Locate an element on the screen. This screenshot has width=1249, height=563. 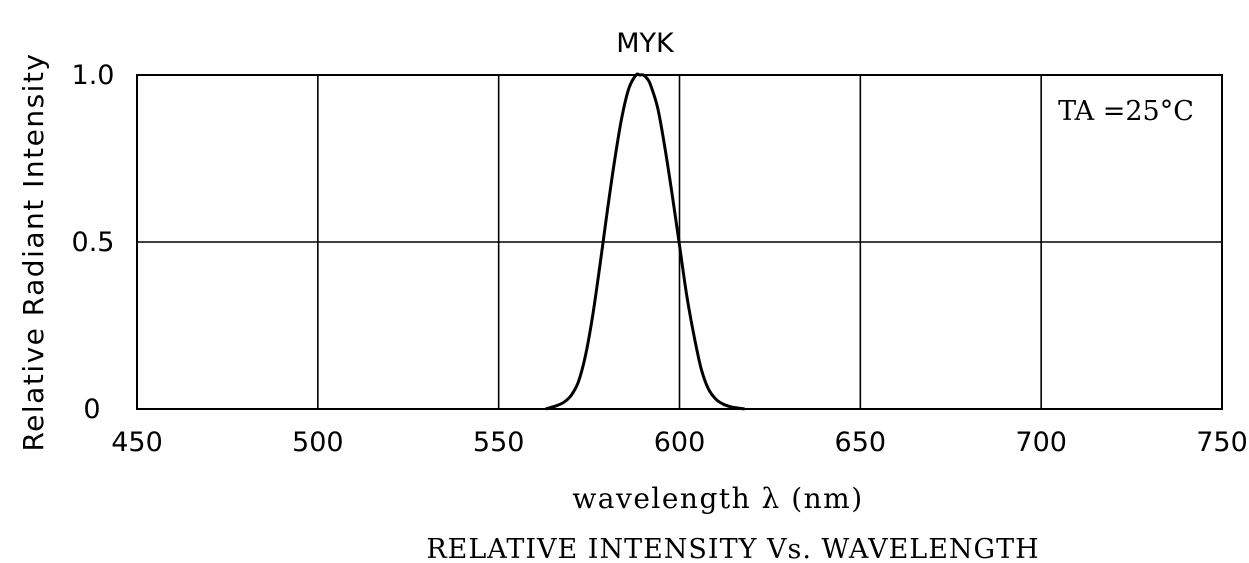
y-axis-title: Relative Radiant Intensity is located at coordinates (33, 251).